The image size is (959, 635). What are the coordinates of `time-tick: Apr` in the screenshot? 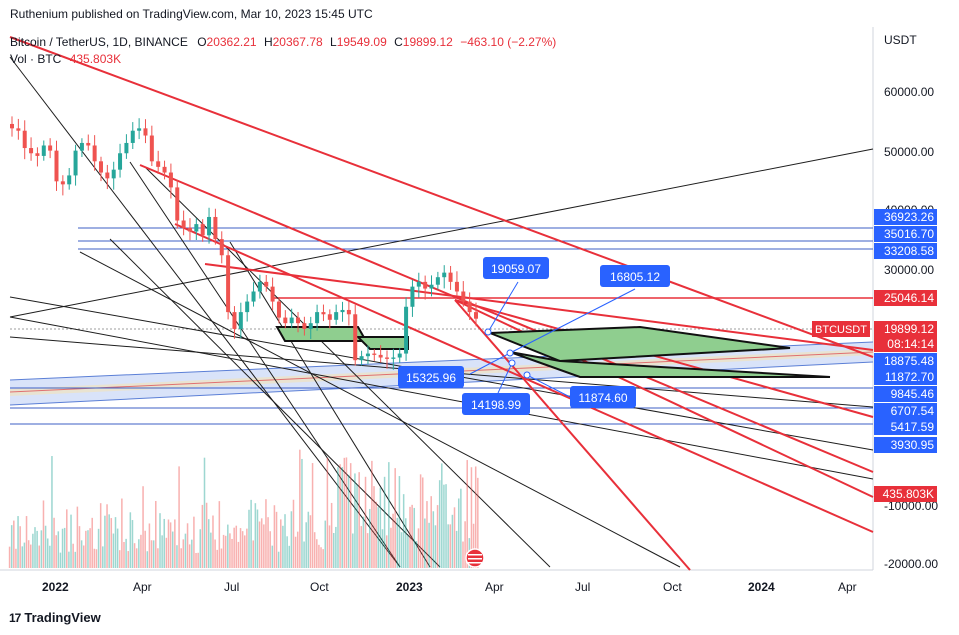 It's located at (142, 587).